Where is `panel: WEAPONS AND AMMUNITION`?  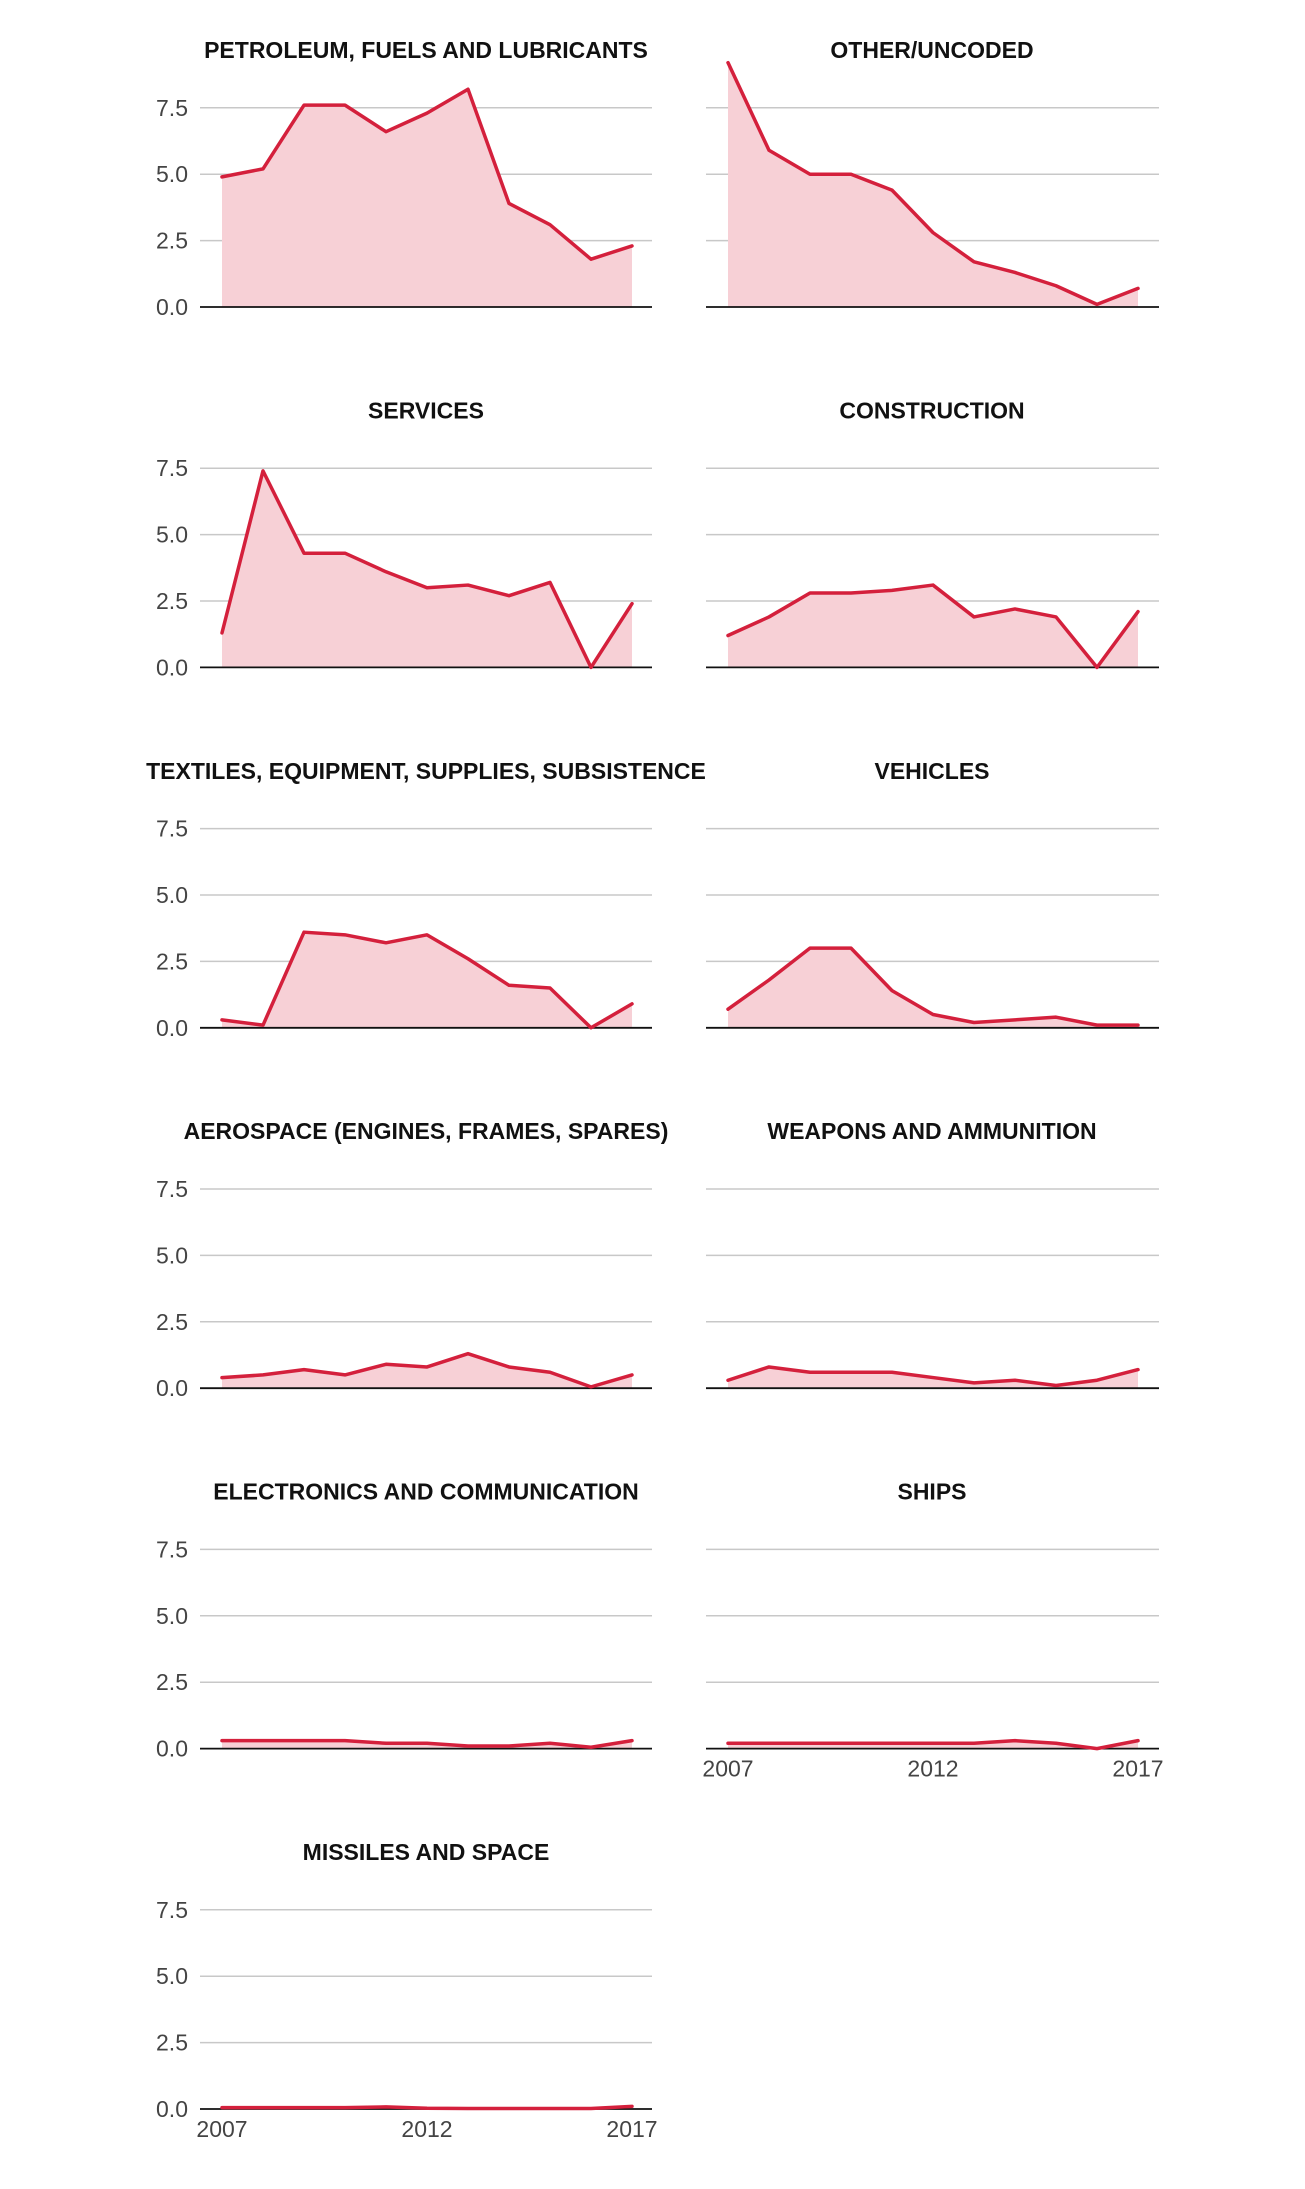 panel: WEAPONS AND AMMUNITION is located at coordinates (932, 1254).